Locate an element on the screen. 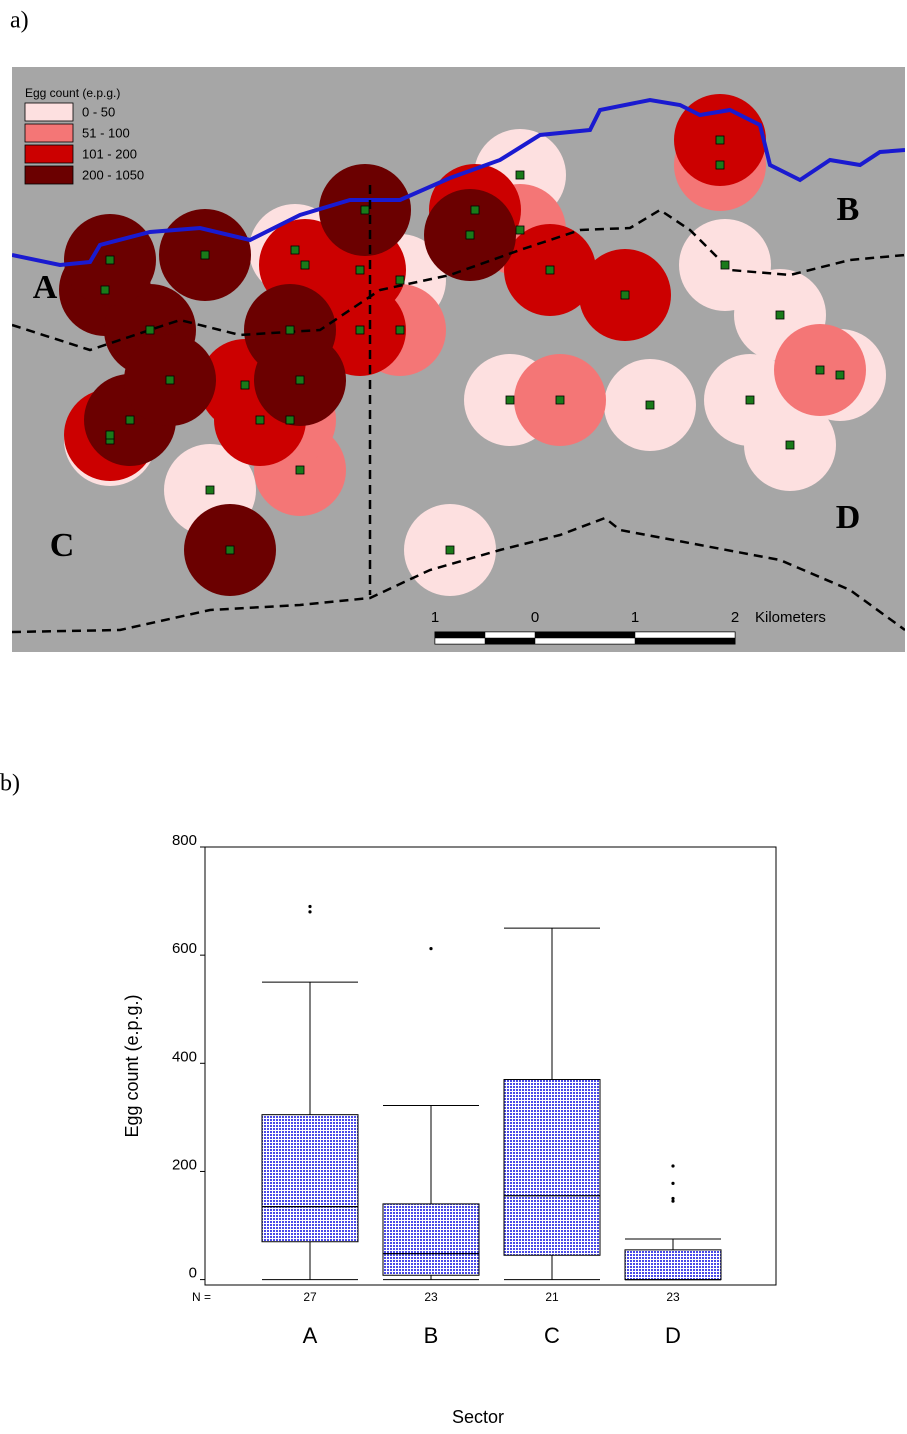  x-tick-label: C is located at coordinates (552, 1335).